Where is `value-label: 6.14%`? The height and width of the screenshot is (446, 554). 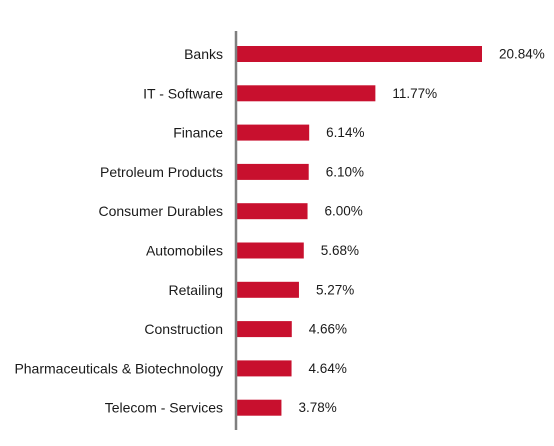 value-label: 6.14% is located at coordinates (345, 132).